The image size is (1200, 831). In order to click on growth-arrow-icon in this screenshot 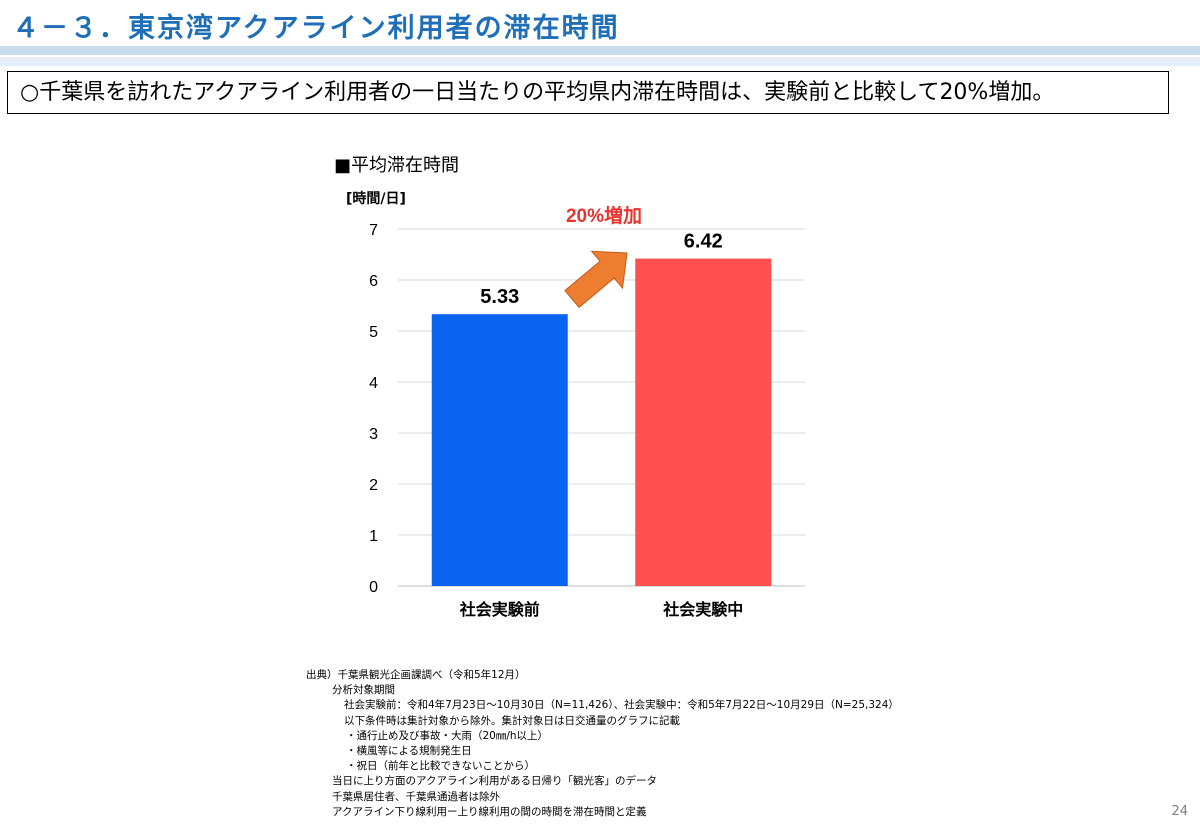, I will do `click(596, 279)`.